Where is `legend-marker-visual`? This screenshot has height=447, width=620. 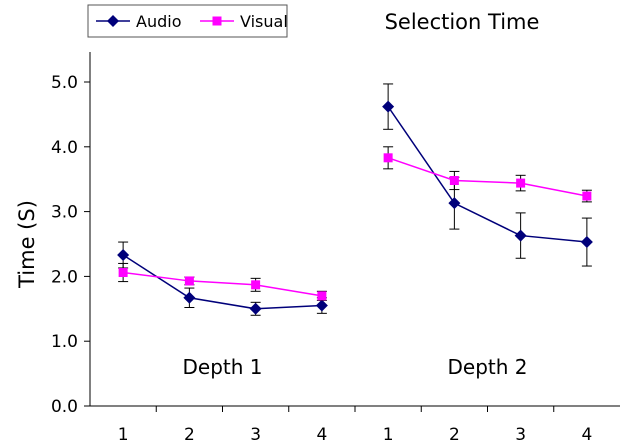
legend-marker-visual is located at coordinates (217, 21).